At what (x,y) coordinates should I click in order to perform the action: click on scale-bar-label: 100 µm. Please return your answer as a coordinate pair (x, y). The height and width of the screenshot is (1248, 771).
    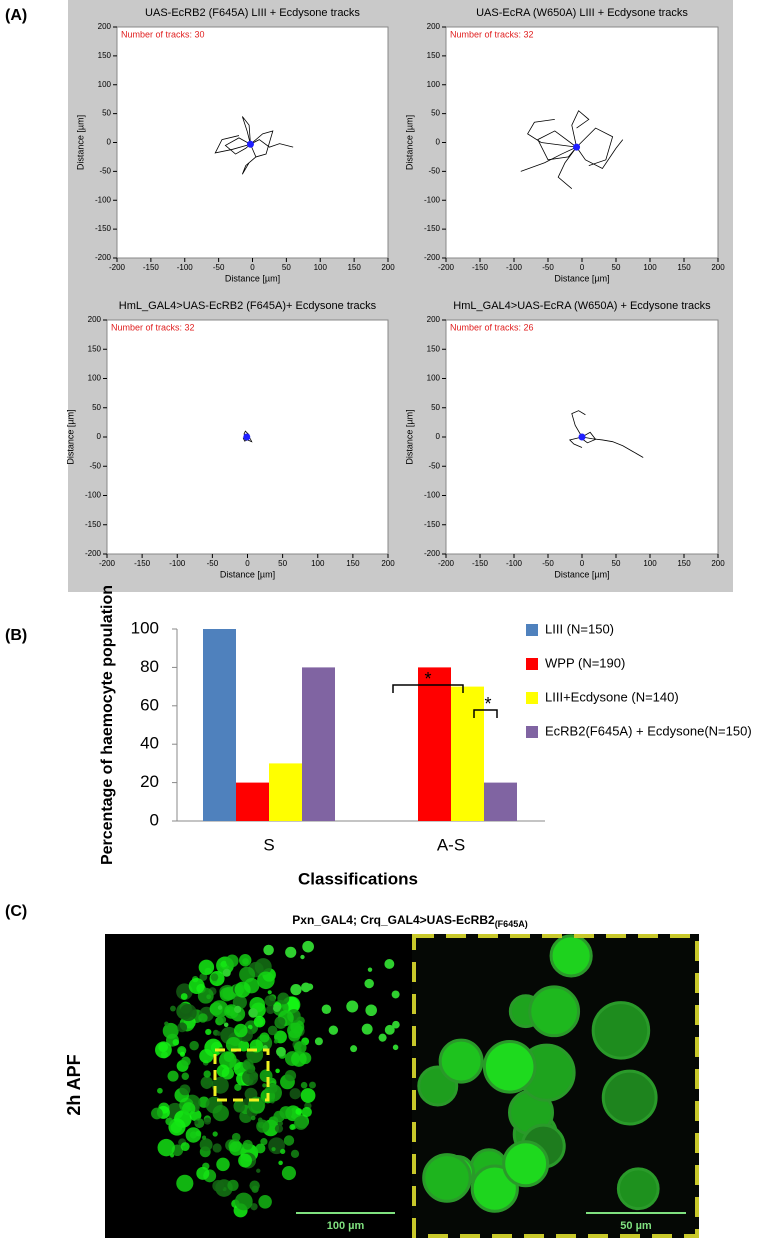
    Looking at the image, I should click on (346, 1226).